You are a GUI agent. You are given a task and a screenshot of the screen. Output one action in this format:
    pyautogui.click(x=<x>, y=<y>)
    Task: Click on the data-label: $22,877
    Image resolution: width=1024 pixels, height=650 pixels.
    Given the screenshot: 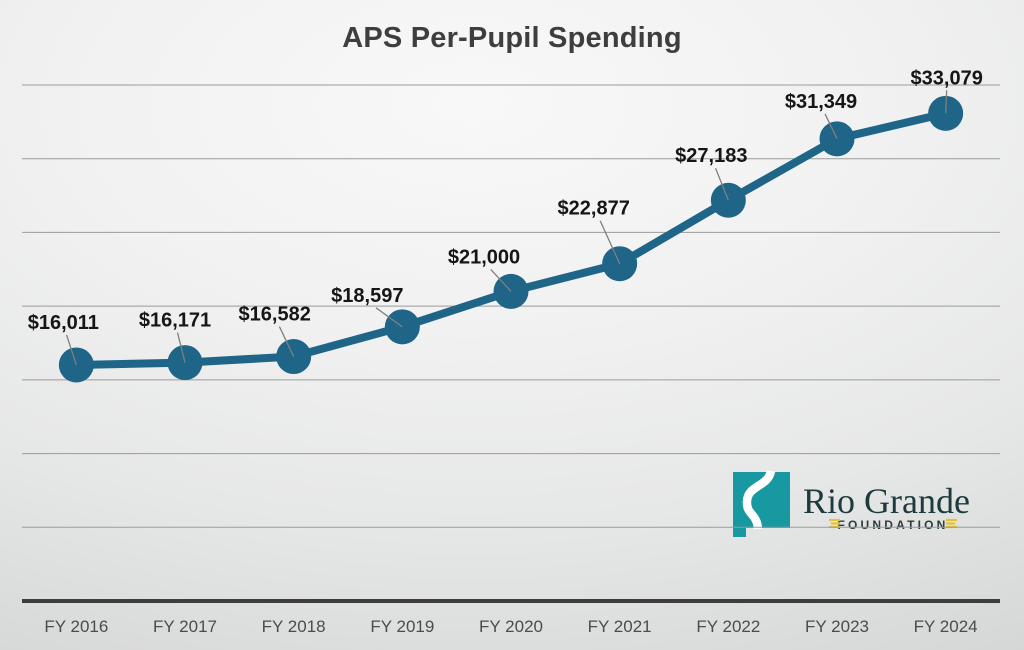 What is the action you would take?
    pyautogui.click(x=594, y=209)
    